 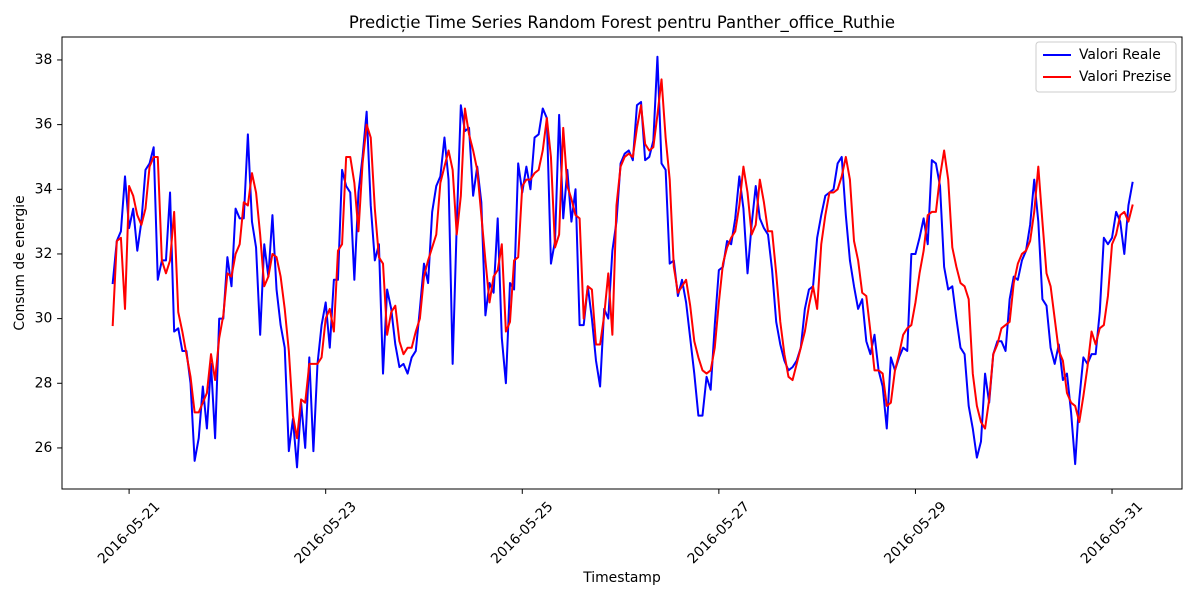 I want to click on y-tick-label: 26, so click(x=44, y=448).